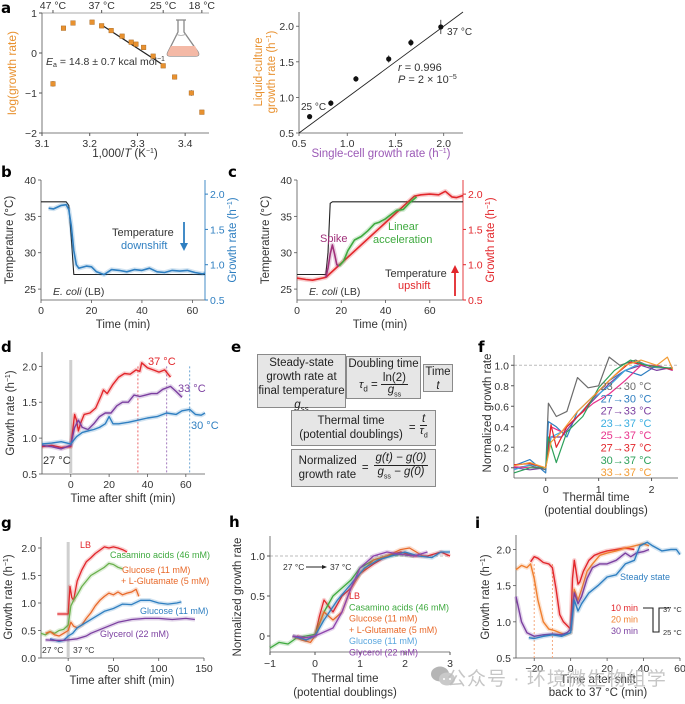 This screenshot has height=704, width=685. Describe the element at coordinates (626, 449) in the screenshot. I see `legend-item: 27→37 °C` at that location.